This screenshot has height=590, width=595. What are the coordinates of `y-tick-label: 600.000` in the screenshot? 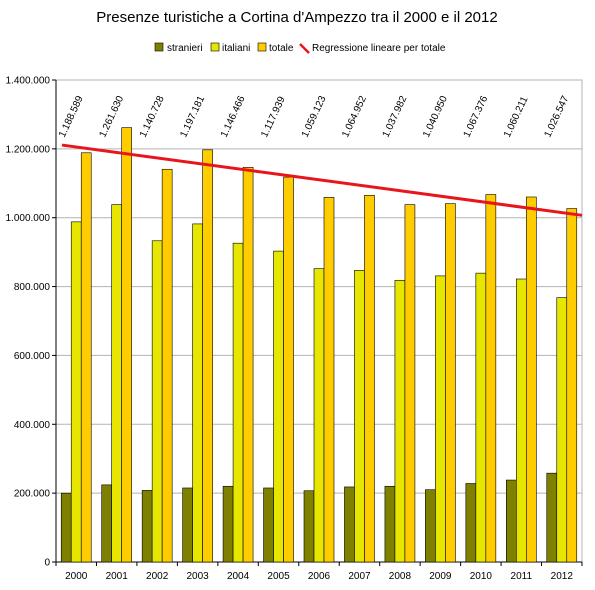 It's located at (32, 356).